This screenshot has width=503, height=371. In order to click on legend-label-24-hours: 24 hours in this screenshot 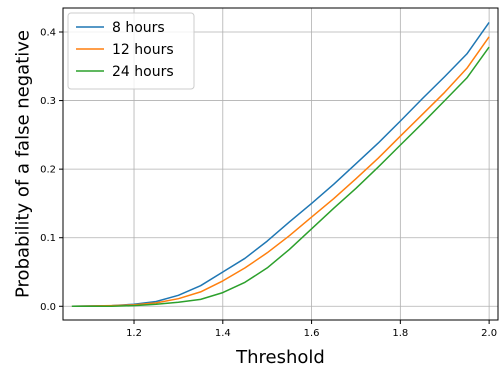, I will do `click(143, 72)`.